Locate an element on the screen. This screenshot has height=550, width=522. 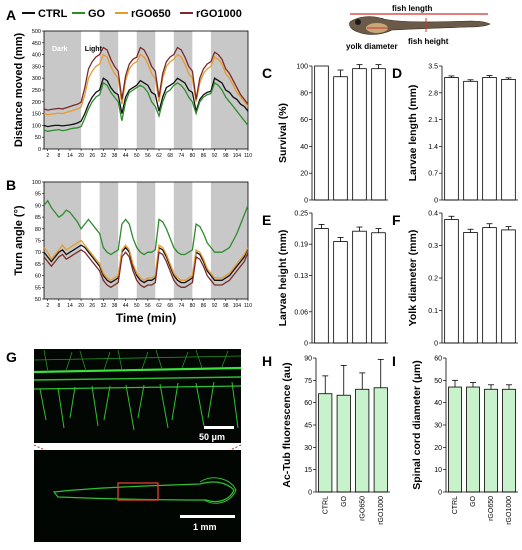
y-tick-label: 250 is located at coordinates (36, 91).